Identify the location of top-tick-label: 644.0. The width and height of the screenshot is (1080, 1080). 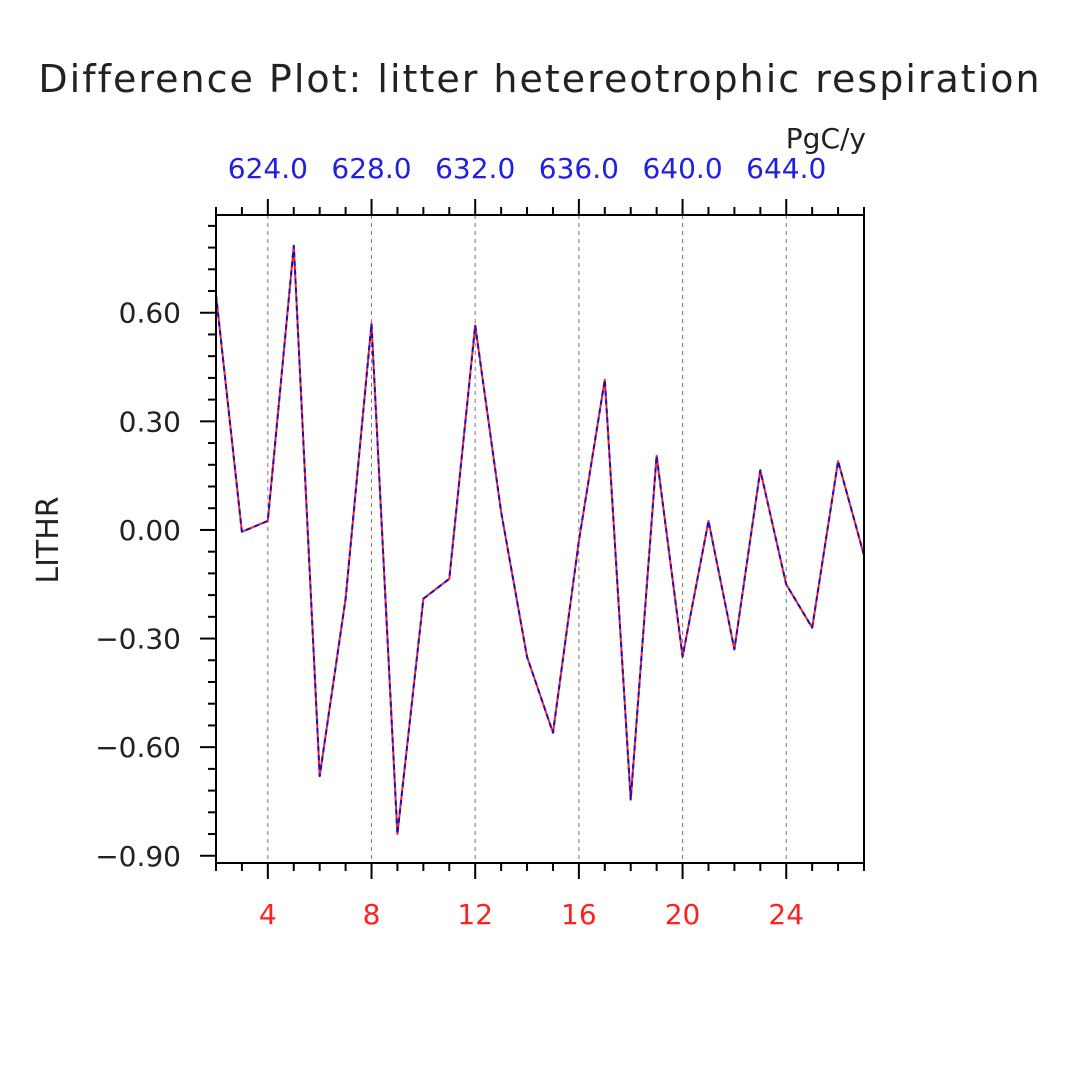
(786, 168).